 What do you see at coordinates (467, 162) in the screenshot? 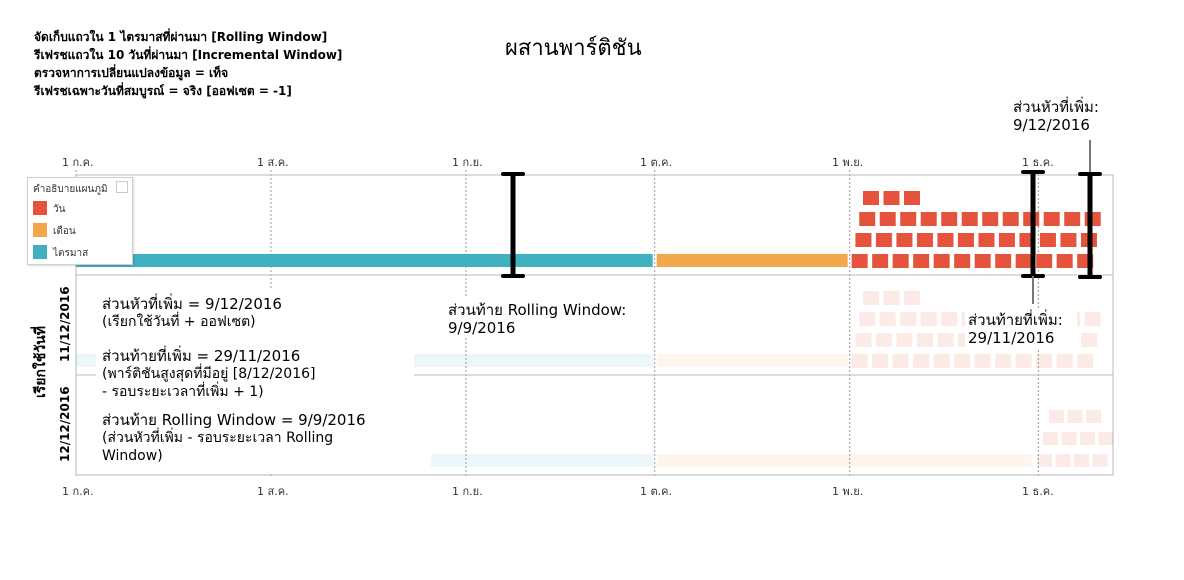
I see `axis-tick-top: 1 ก.ย.` at bounding box center [467, 162].